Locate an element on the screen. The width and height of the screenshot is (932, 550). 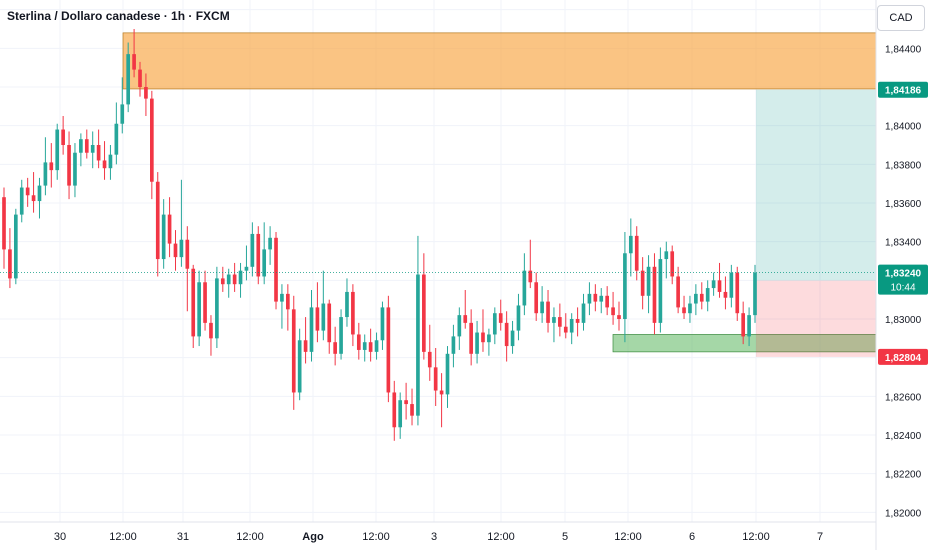
target-price-tag-bg is located at coordinates (903, 89).